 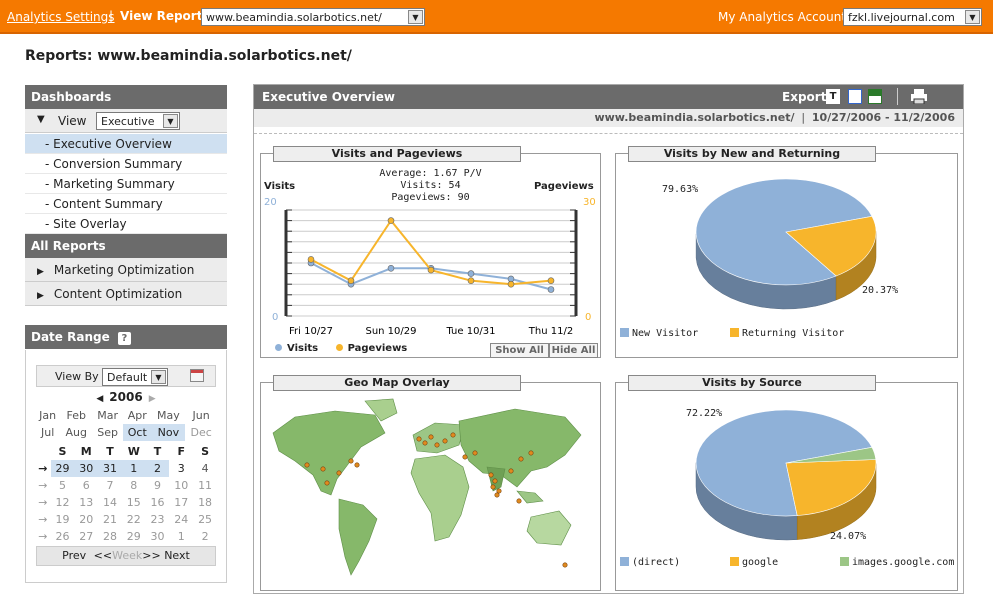 What do you see at coordinates (62, 536) in the screenshot?
I see `day-cell: 26` at bounding box center [62, 536].